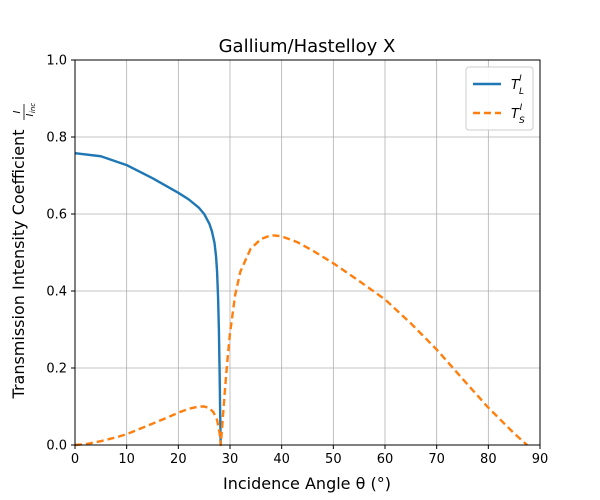  Describe the element at coordinates (178, 459) in the screenshot. I see `x-tick-label: 20` at that location.